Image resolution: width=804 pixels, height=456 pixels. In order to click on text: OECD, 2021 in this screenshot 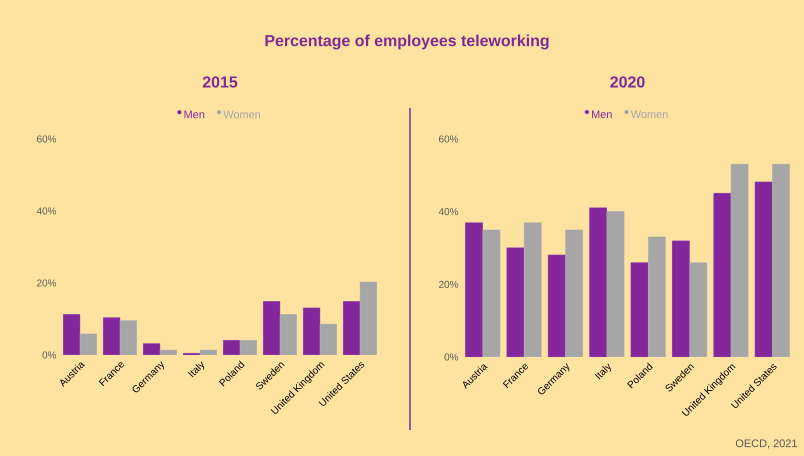, I will do `click(766, 443)`.